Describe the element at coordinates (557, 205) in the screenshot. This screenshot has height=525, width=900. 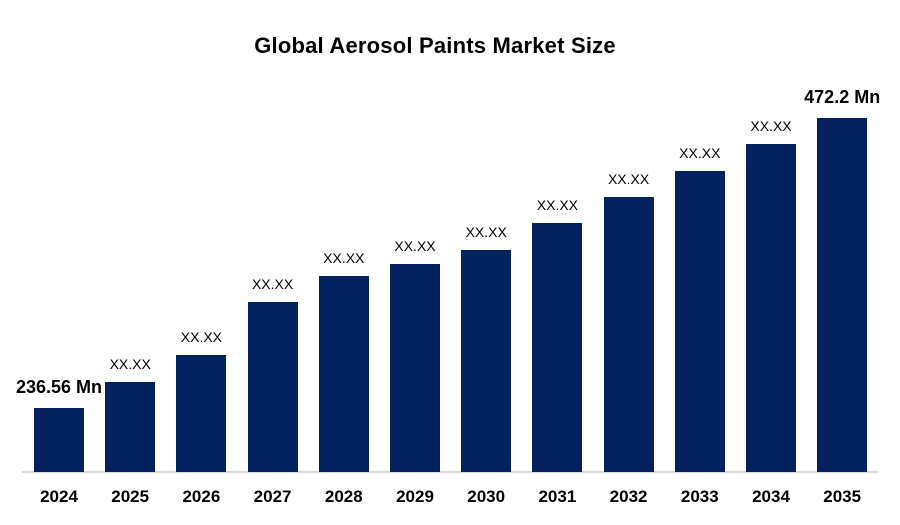
I see `bar-value-label-2031: XX.XX` at that location.